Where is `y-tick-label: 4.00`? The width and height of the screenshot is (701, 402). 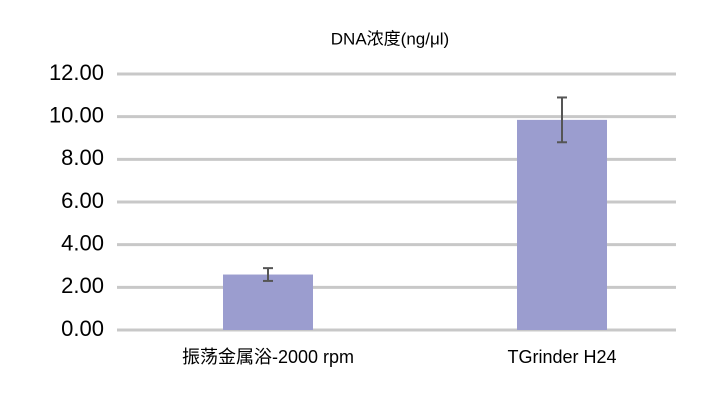 y-tick-label: 4.00 is located at coordinates (82, 242).